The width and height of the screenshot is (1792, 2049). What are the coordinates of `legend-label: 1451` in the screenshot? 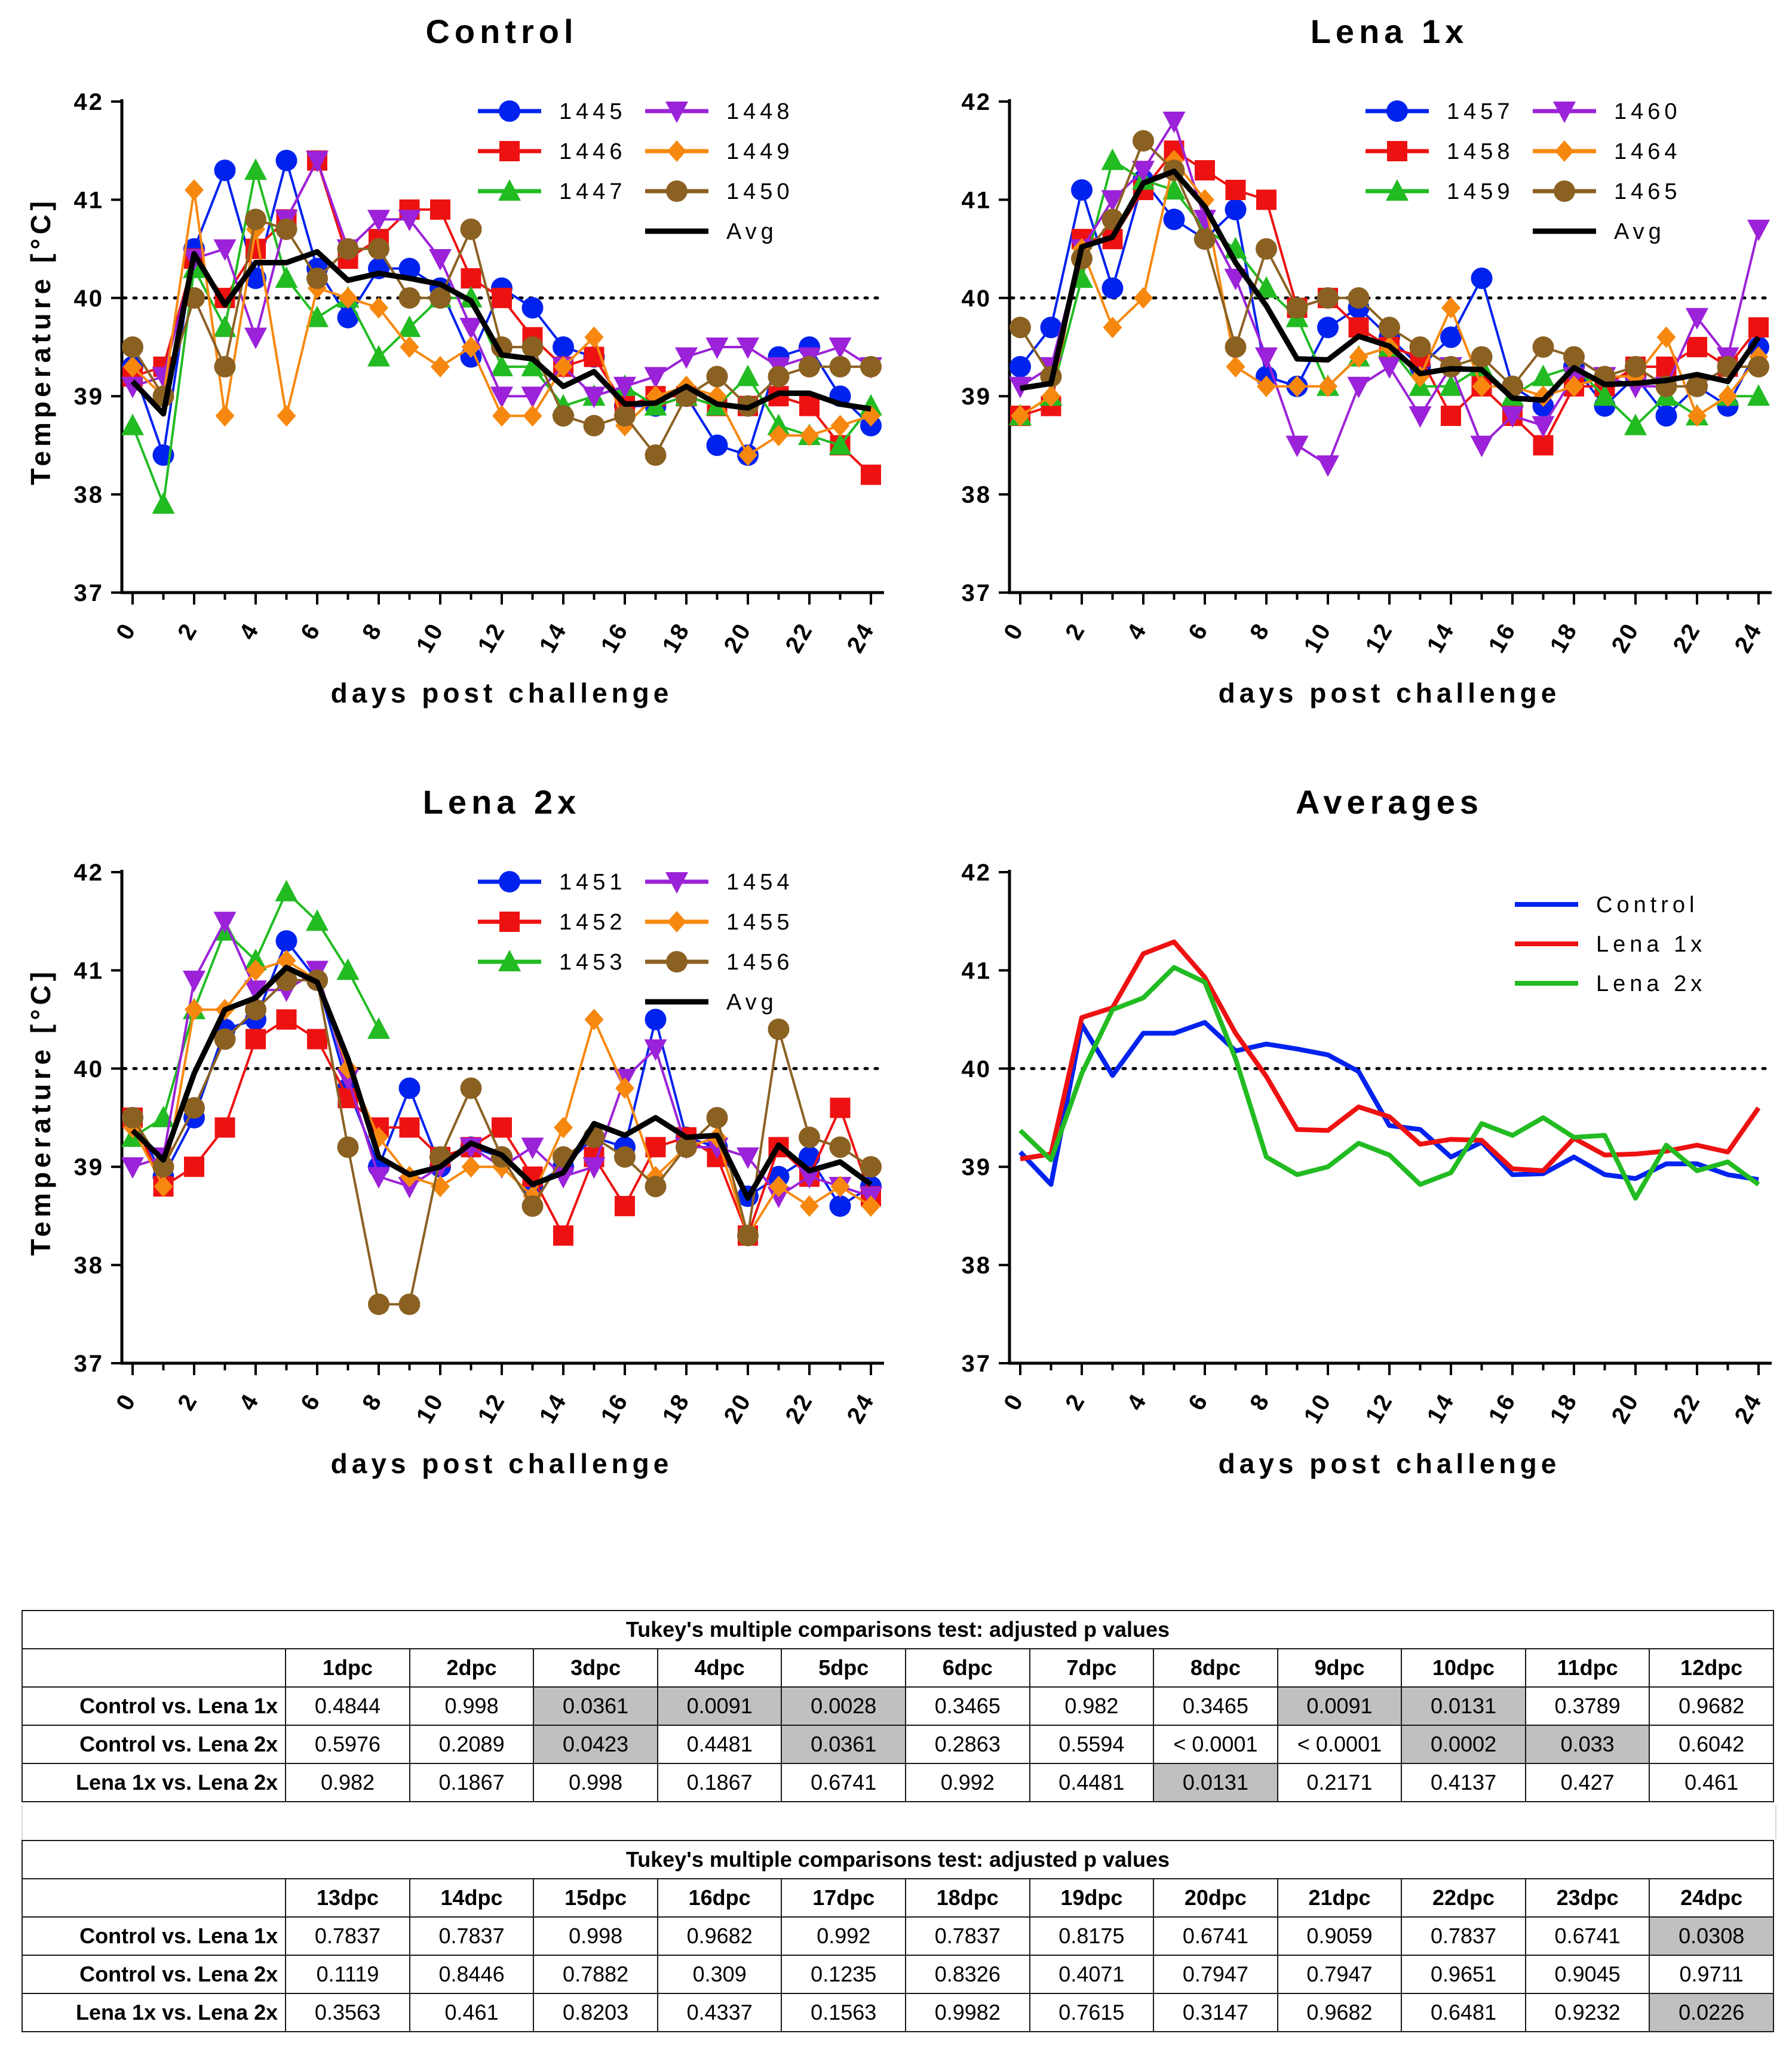 It's located at (593, 882).